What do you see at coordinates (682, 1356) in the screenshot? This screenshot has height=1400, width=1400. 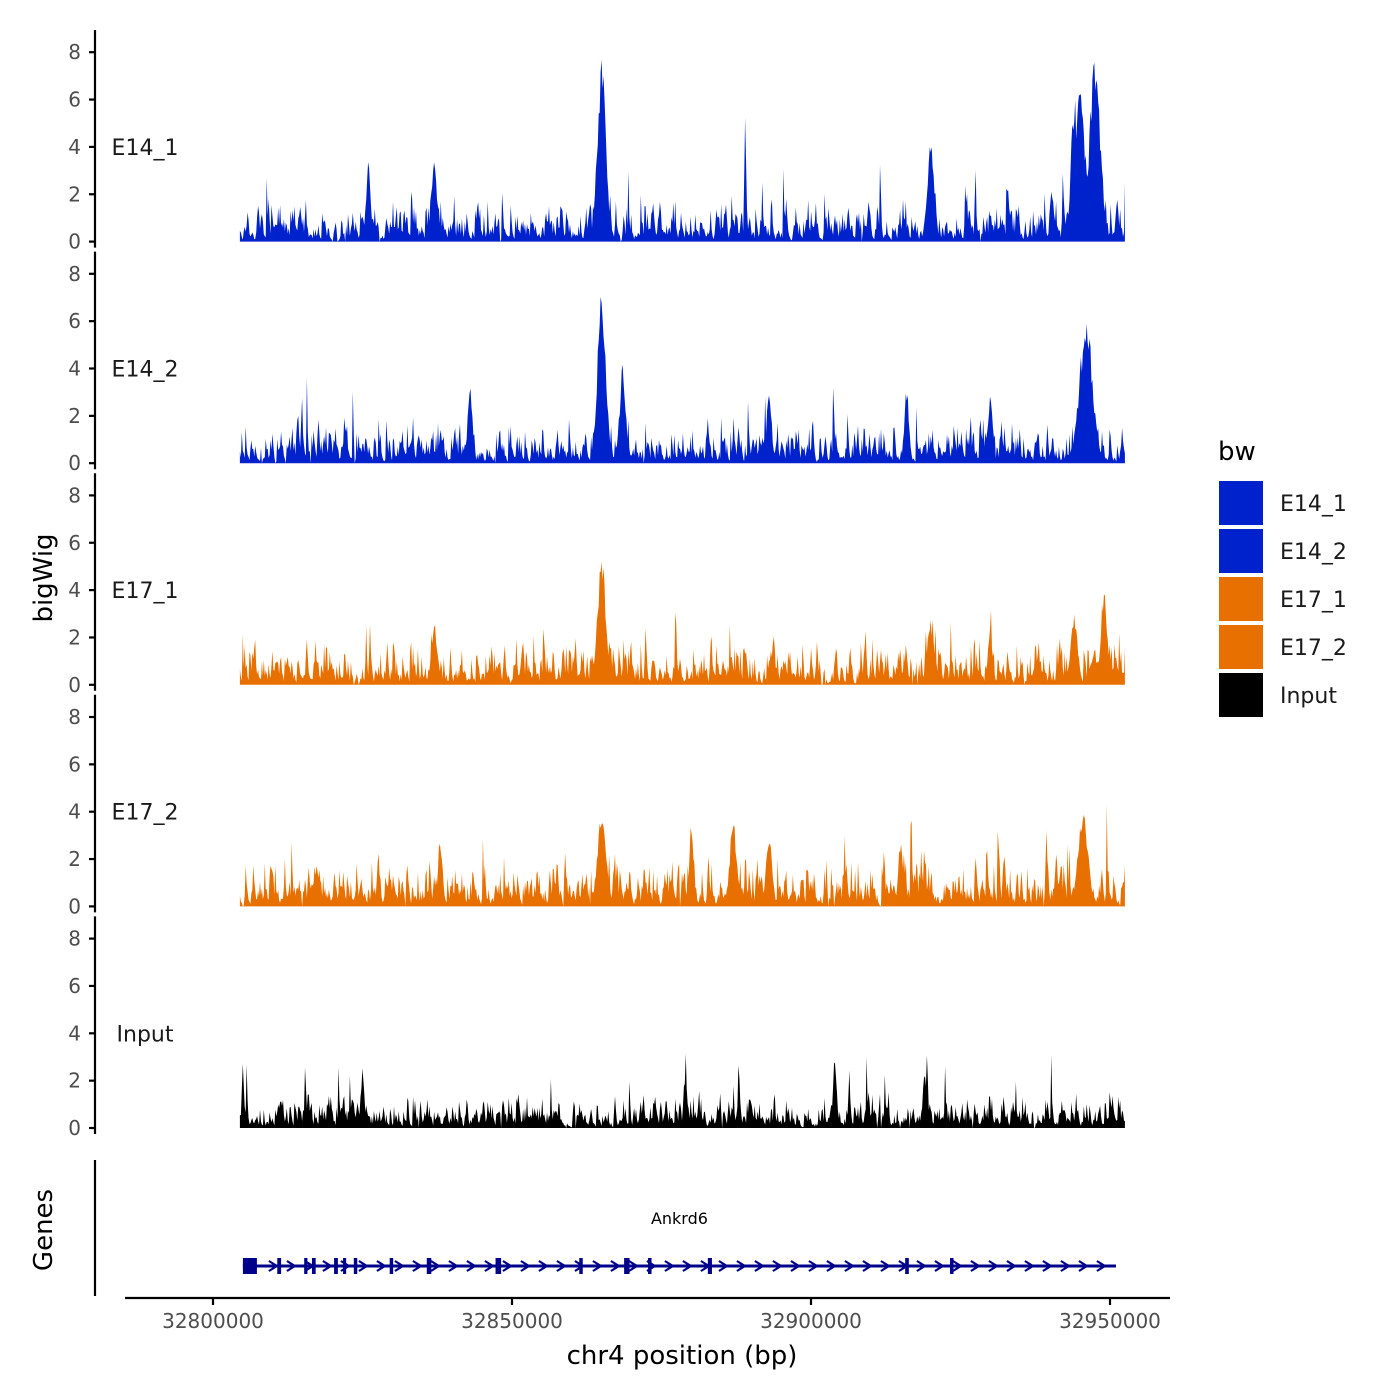 I see `x-axis-title: chr4 position (bp)` at bounding box center [682, 1356].